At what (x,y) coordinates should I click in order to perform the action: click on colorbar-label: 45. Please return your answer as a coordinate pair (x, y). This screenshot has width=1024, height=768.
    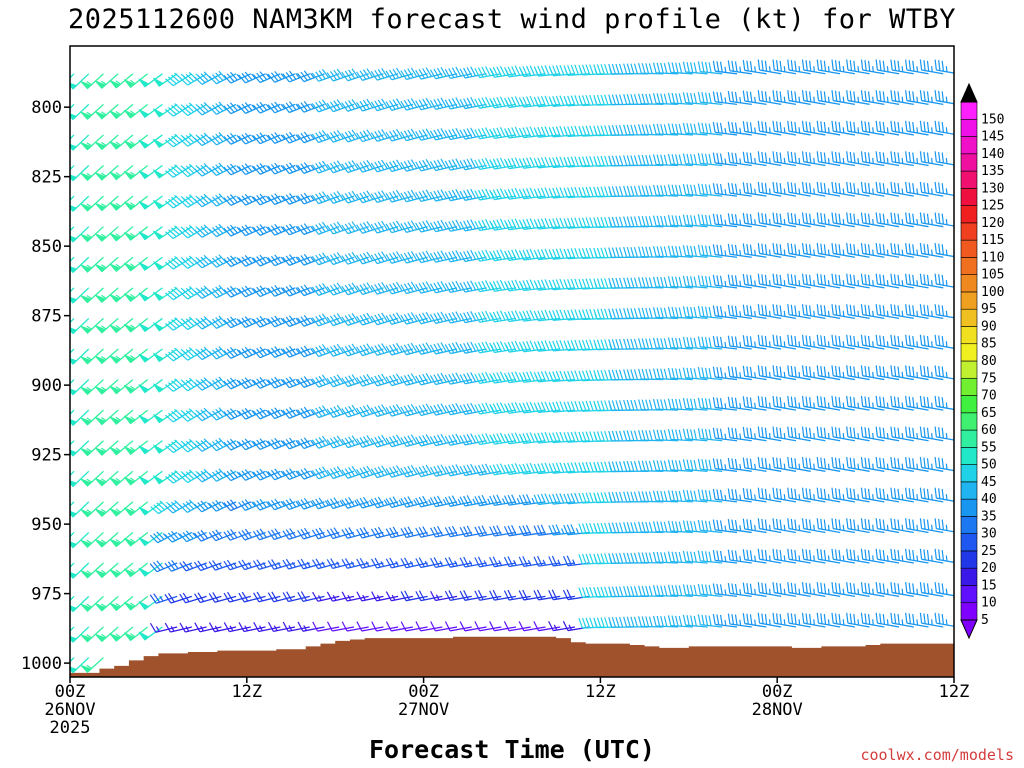
    Looking at the image, I should click on (989, 482).